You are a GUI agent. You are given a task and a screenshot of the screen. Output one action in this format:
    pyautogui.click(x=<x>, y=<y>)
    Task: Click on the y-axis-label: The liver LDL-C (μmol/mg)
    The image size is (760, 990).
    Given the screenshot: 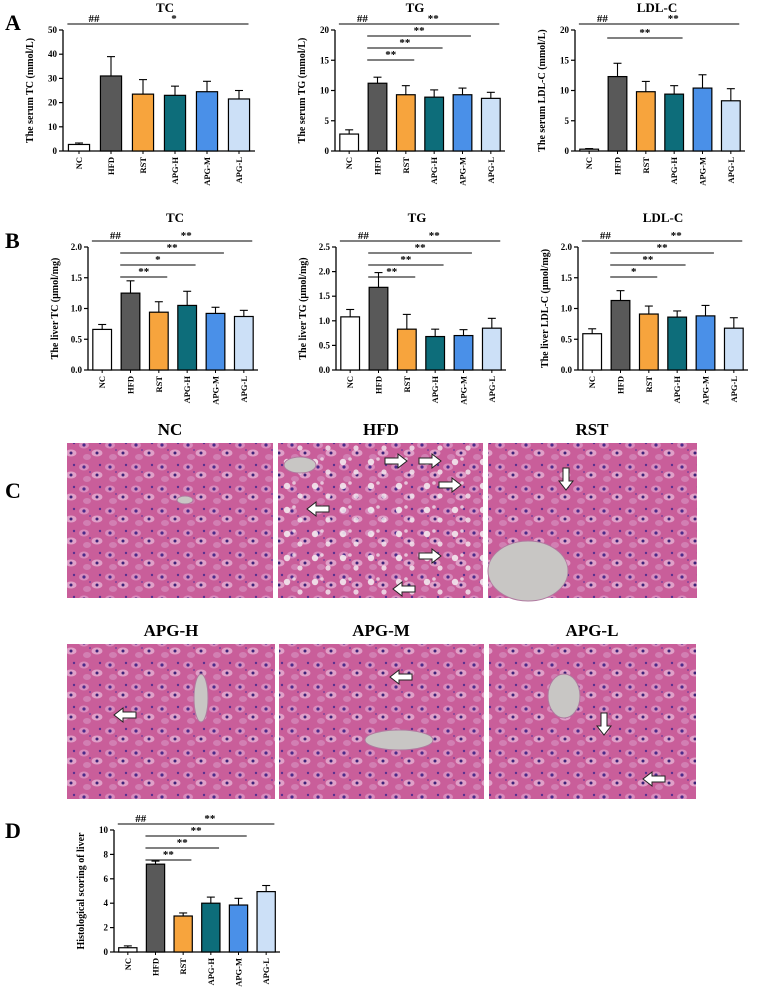 What is the action you would take?
    pyautogui.click(x=545, y=308)
    